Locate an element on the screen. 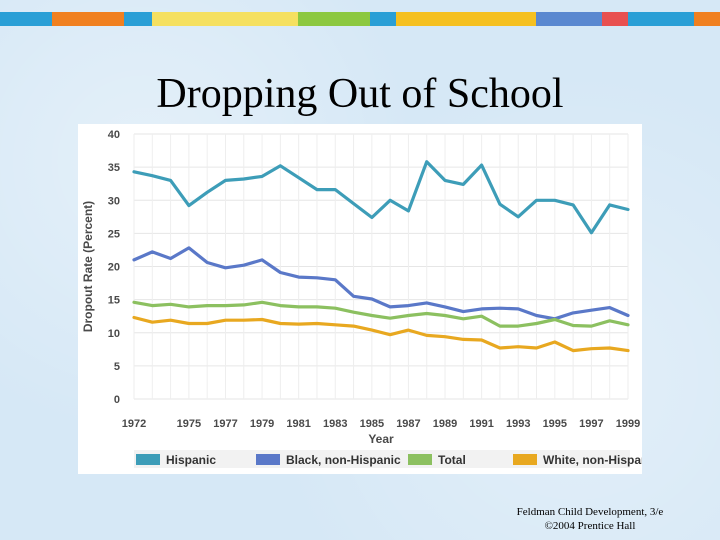 The width and height of the screenshot is (720, 540). footer-line-1: Feldman Child Development, 3/e is located at coordinates (590, 512).